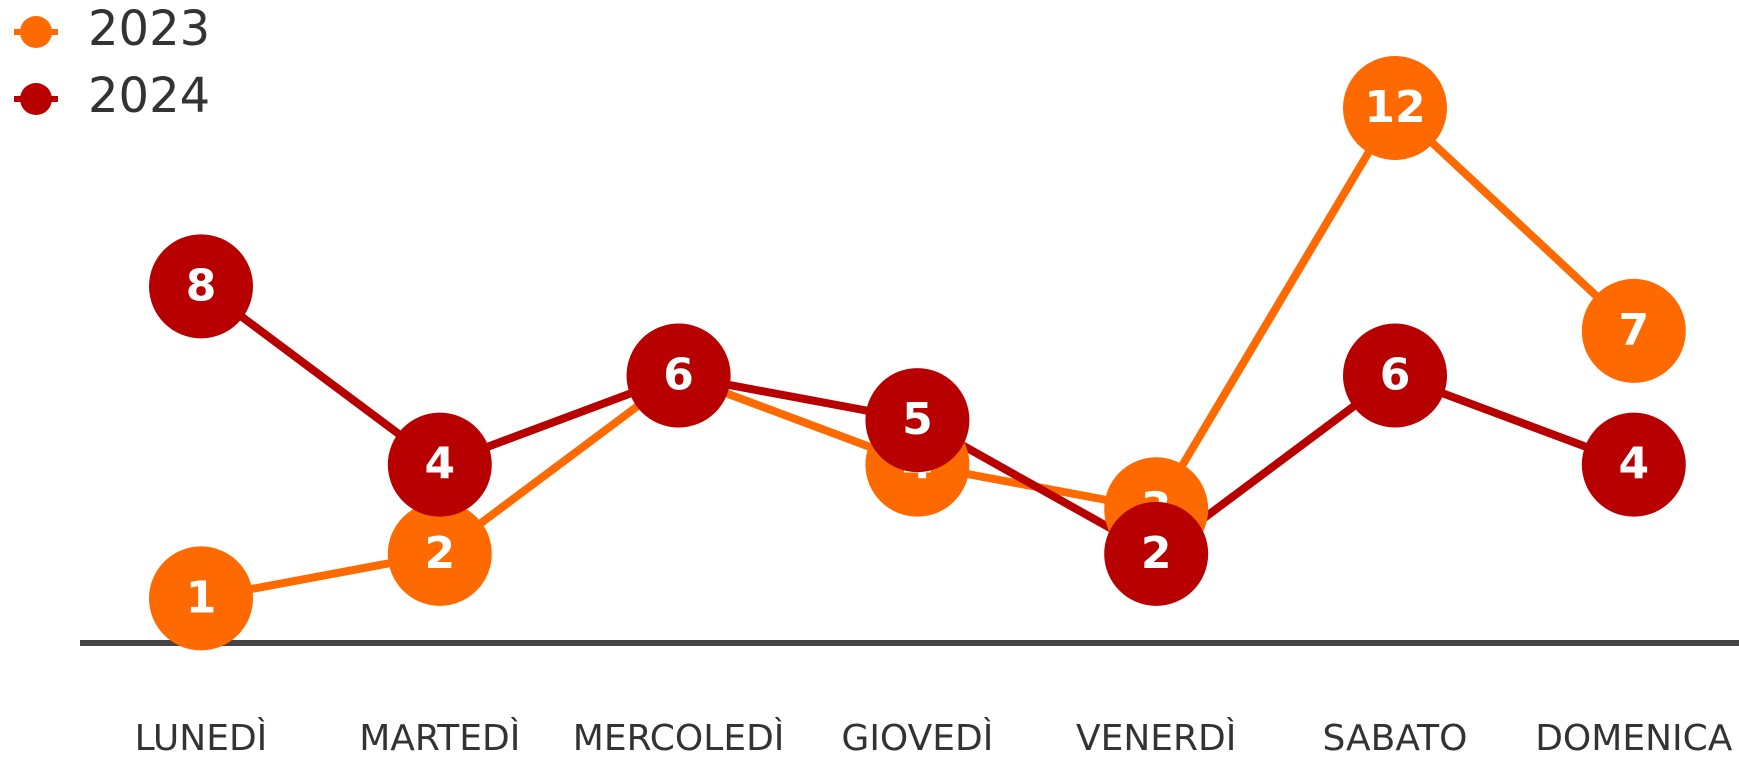 The height and width of the screenshot is (759, 1739). I want to click on data-label: 5, so click(917, 419).